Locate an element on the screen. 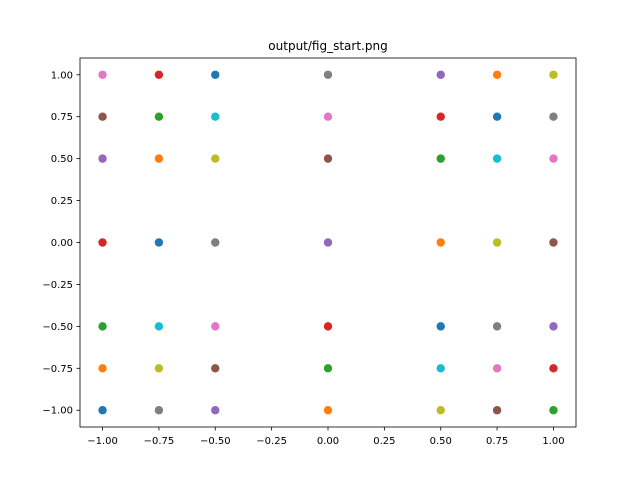  x-tick-label: 0.00 is located at coordinates (328, 441).